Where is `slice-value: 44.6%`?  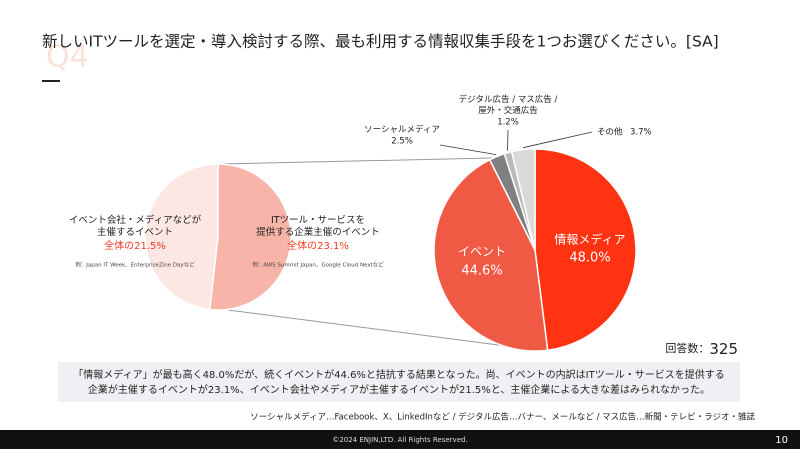 slice-value: 44.6% is located at coordinates (481, 271).